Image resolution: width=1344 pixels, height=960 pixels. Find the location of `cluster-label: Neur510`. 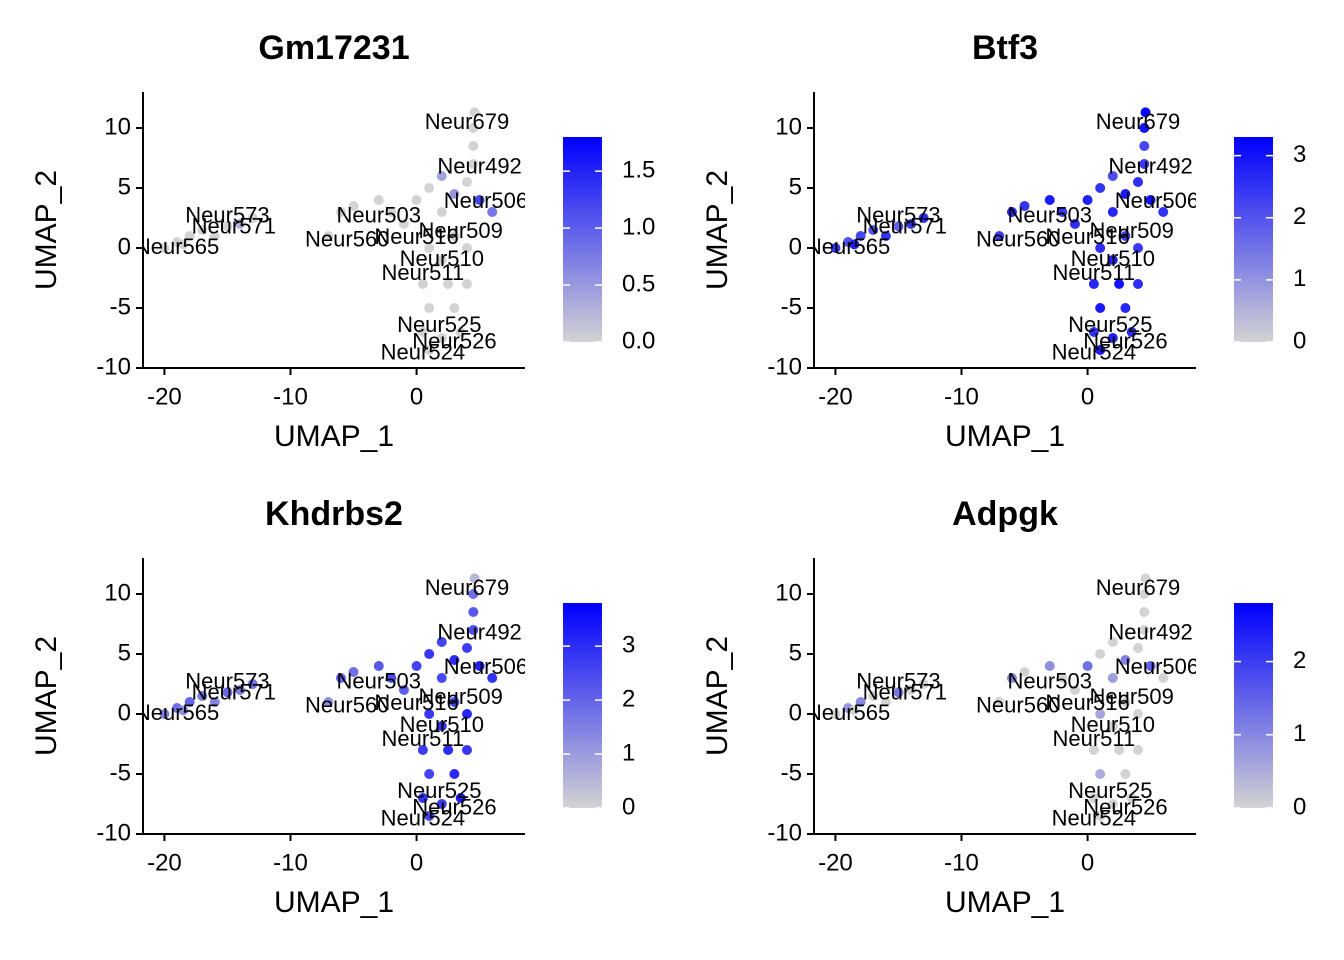

cluster-label: Neur510 is located at coordinates (1113, 258).